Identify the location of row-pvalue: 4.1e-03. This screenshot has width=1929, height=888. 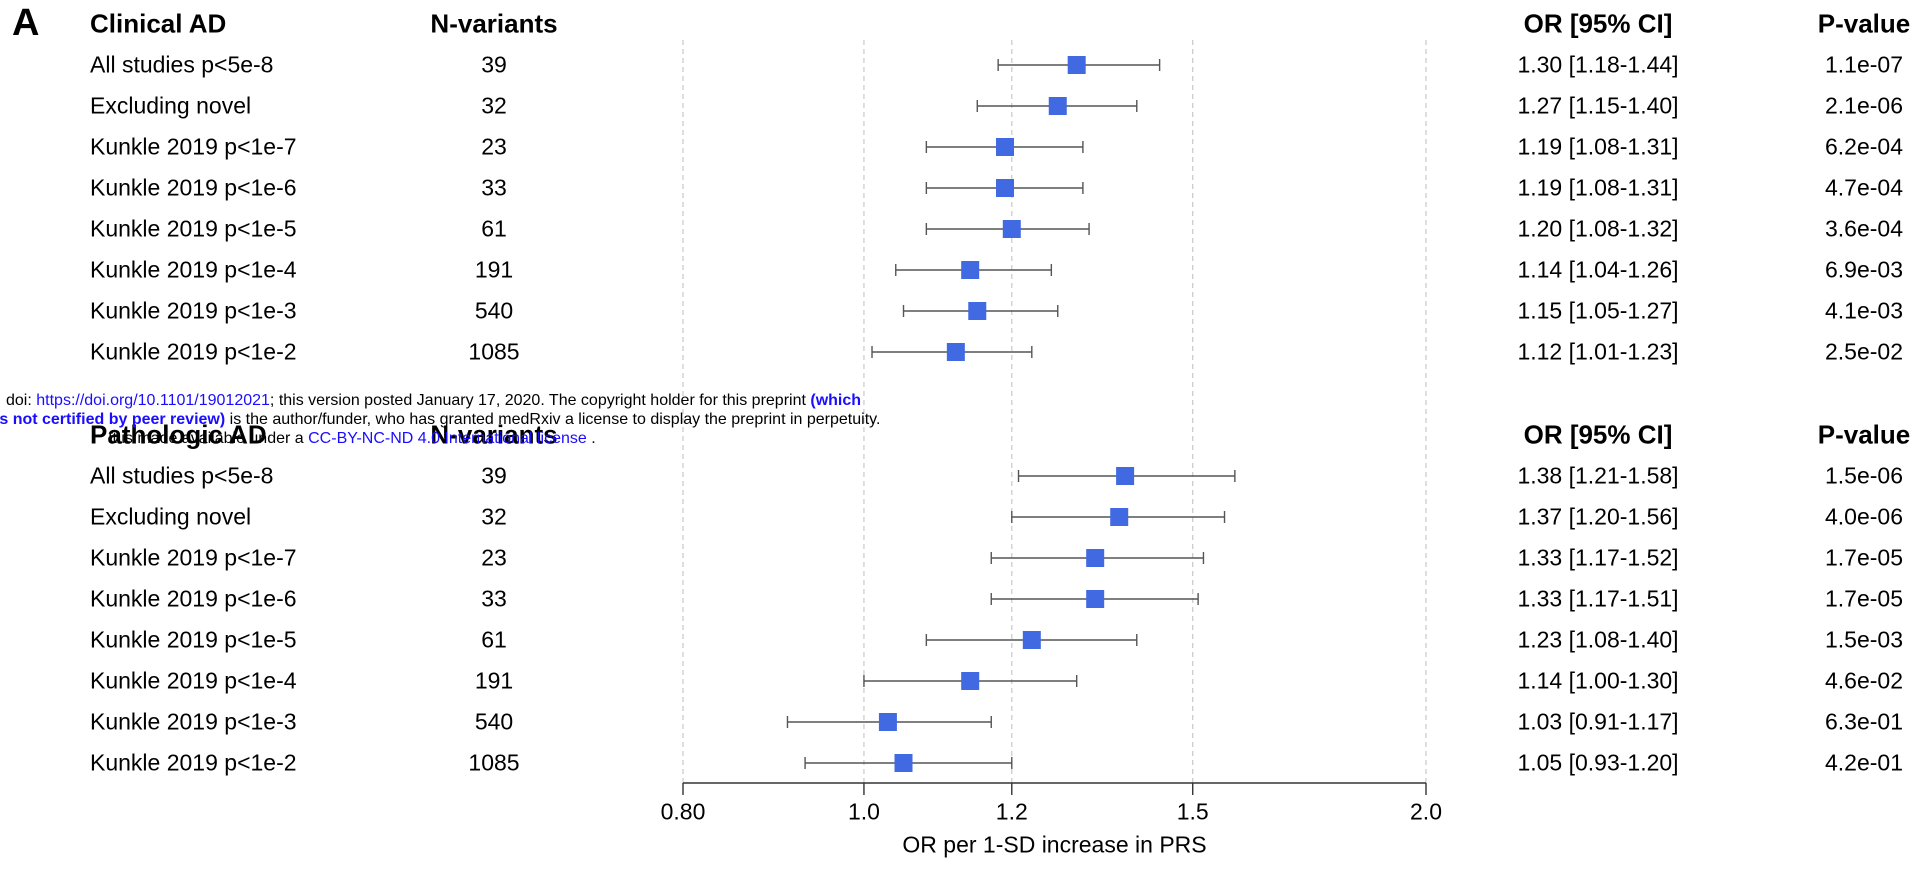
(1864, 310).